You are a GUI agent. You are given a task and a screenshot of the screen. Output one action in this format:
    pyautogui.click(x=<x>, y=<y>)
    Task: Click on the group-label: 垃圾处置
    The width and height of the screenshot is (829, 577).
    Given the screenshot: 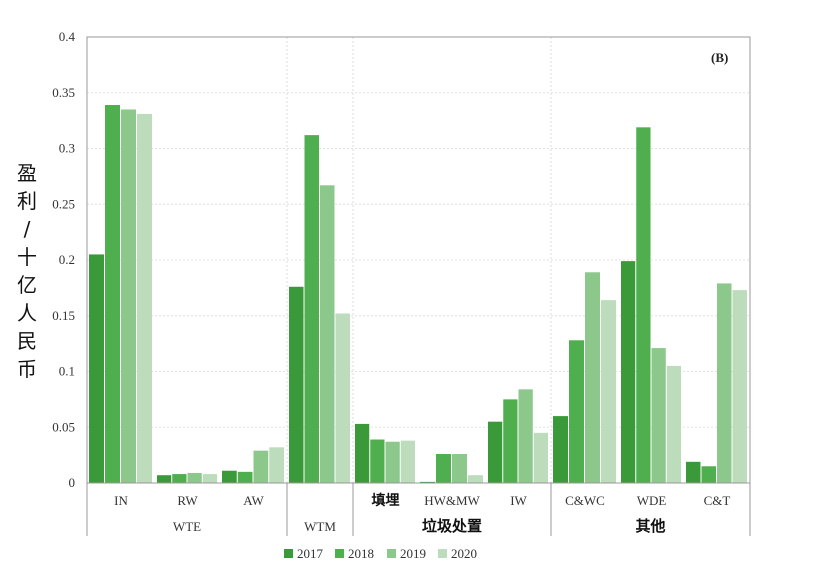 What is the action you would take?
    pyautogui.click(x=452, y=526)
    